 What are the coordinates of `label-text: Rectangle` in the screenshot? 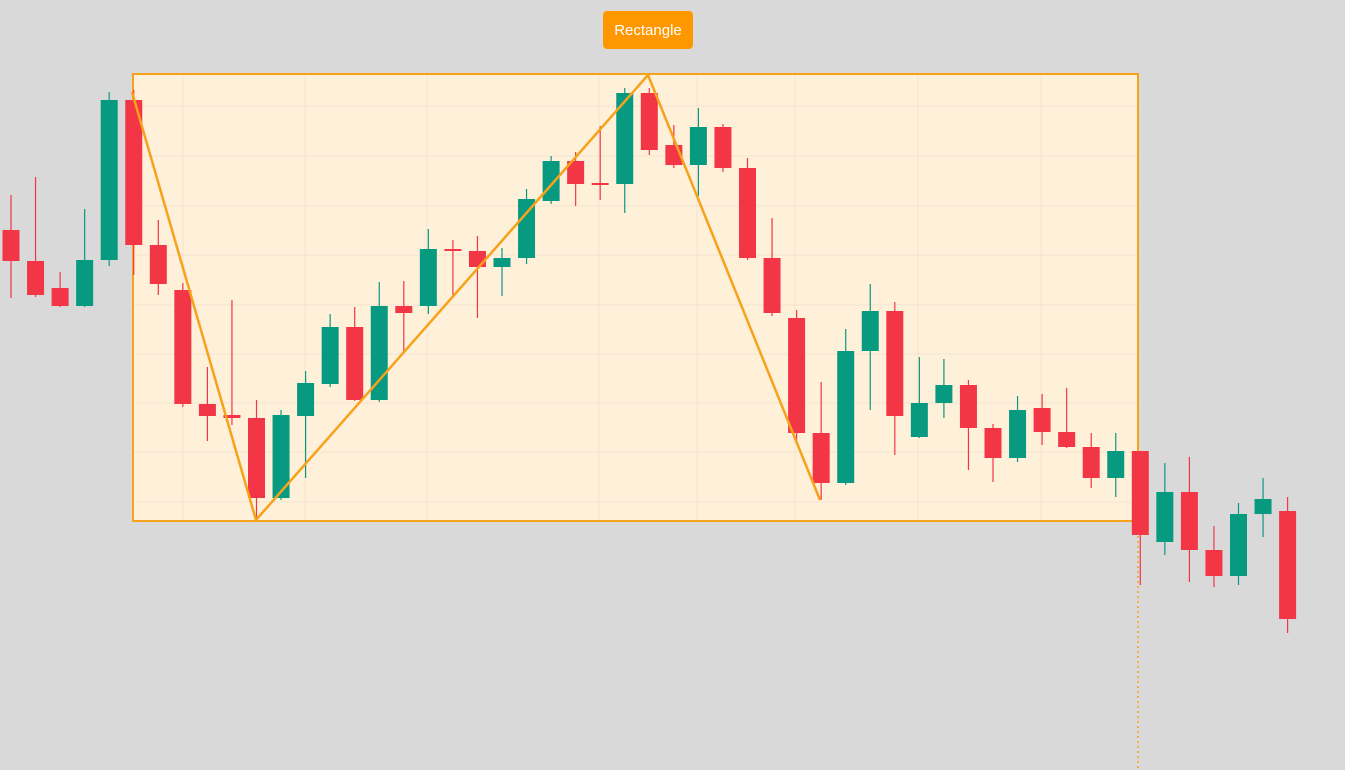 It's located at (648, 30).